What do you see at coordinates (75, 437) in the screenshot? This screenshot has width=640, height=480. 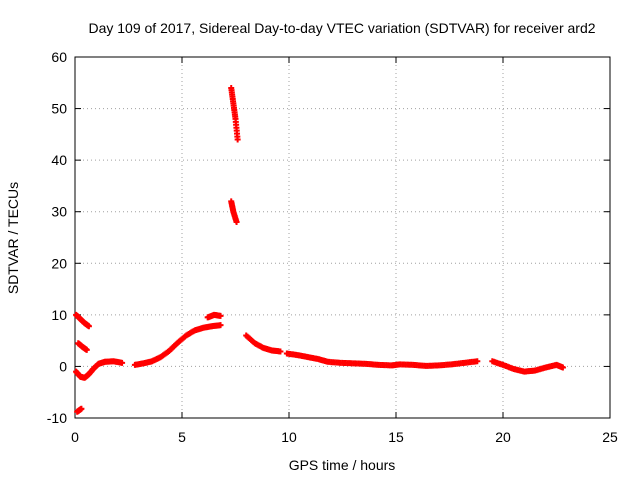 I see `x-tick-label: 0` at bounding box center [75, 437].